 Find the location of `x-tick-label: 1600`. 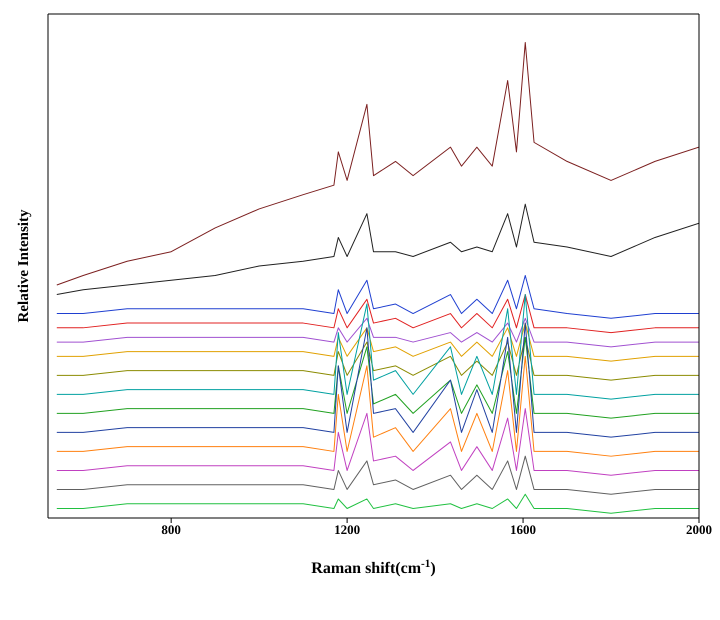

x-tick-label: 1600 is located at coordinates (523, 530).